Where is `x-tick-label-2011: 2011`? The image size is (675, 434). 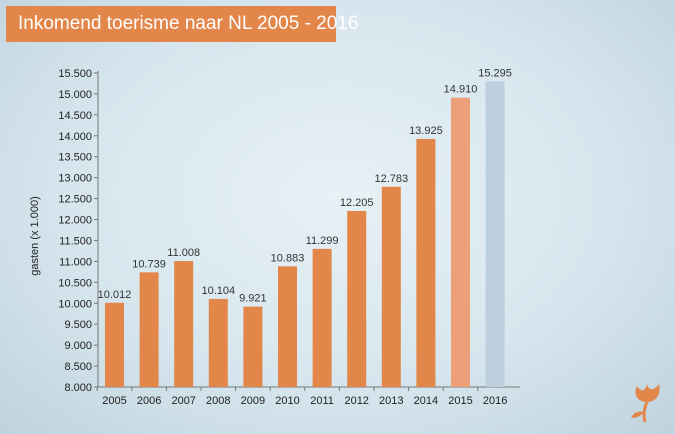
x-tick-label-2011: 2011 is located at coordinates (322, 401).